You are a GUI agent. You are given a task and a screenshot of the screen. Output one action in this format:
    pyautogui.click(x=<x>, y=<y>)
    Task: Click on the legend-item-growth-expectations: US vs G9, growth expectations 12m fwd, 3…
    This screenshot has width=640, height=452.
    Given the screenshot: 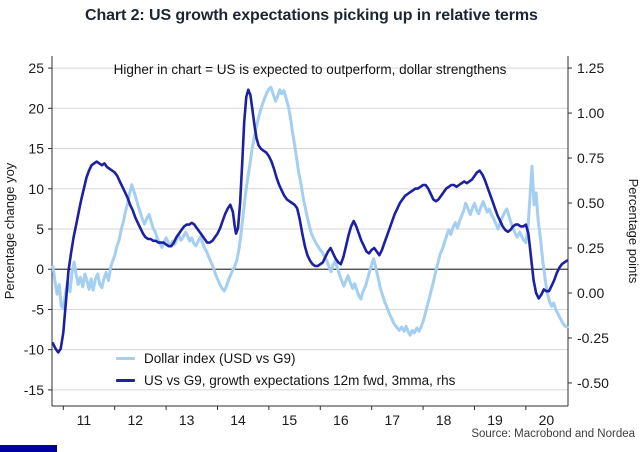 What is the action you would take?
    pyautogui.click(x=285, y=380)
    